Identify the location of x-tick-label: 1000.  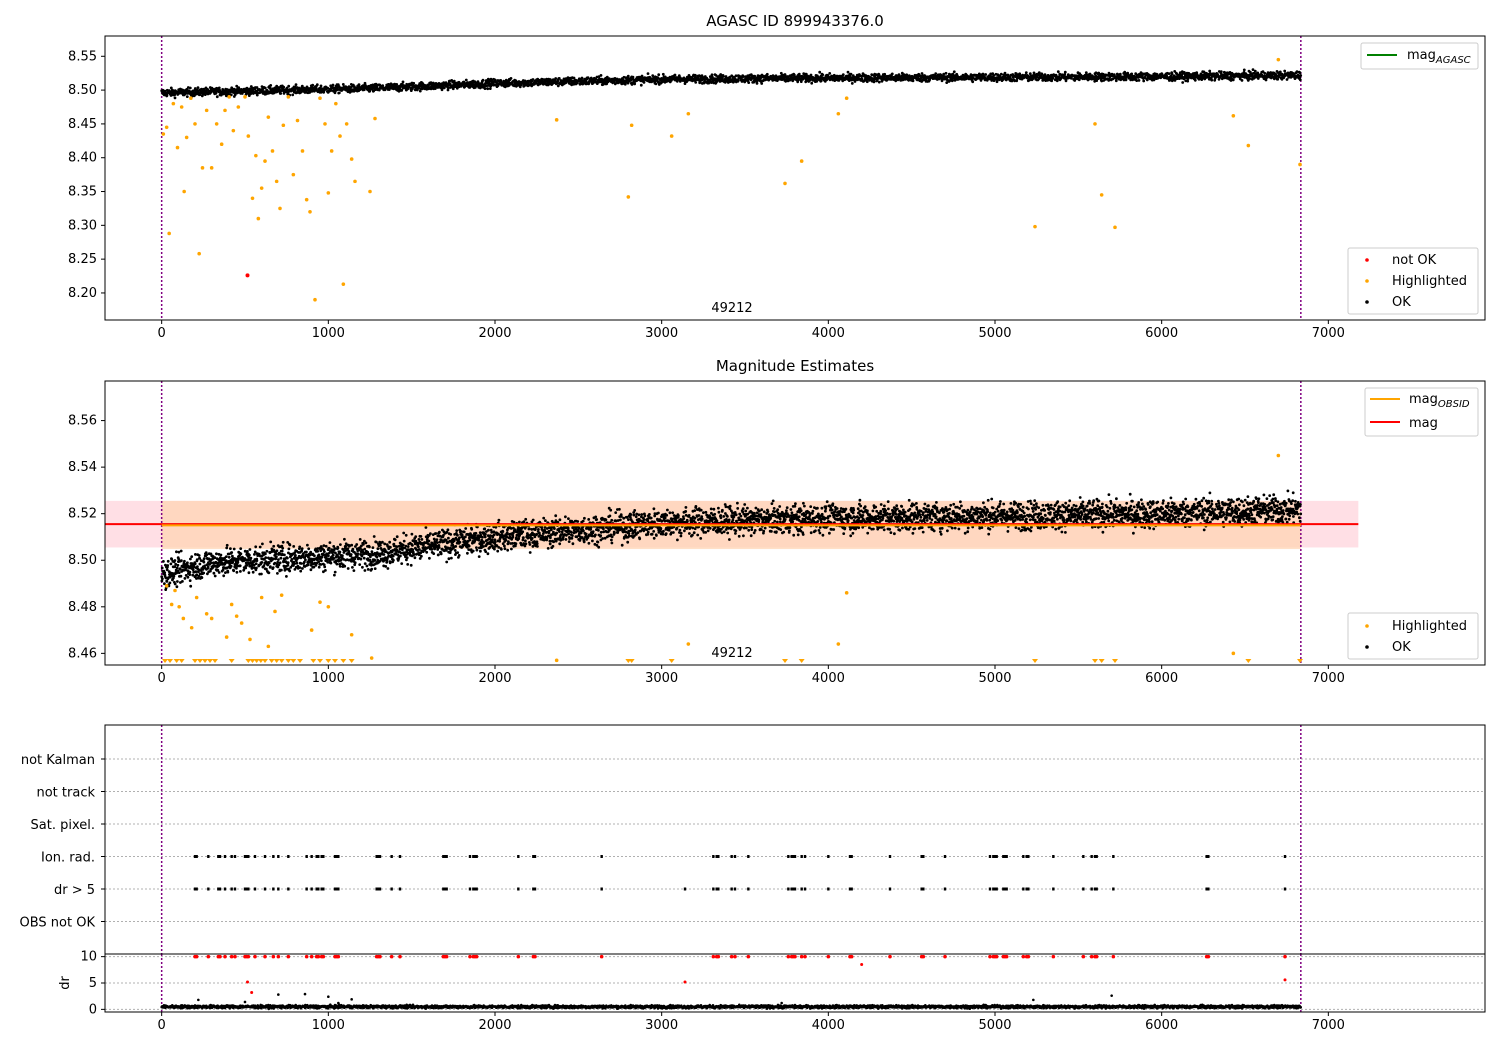
(328, 1025).